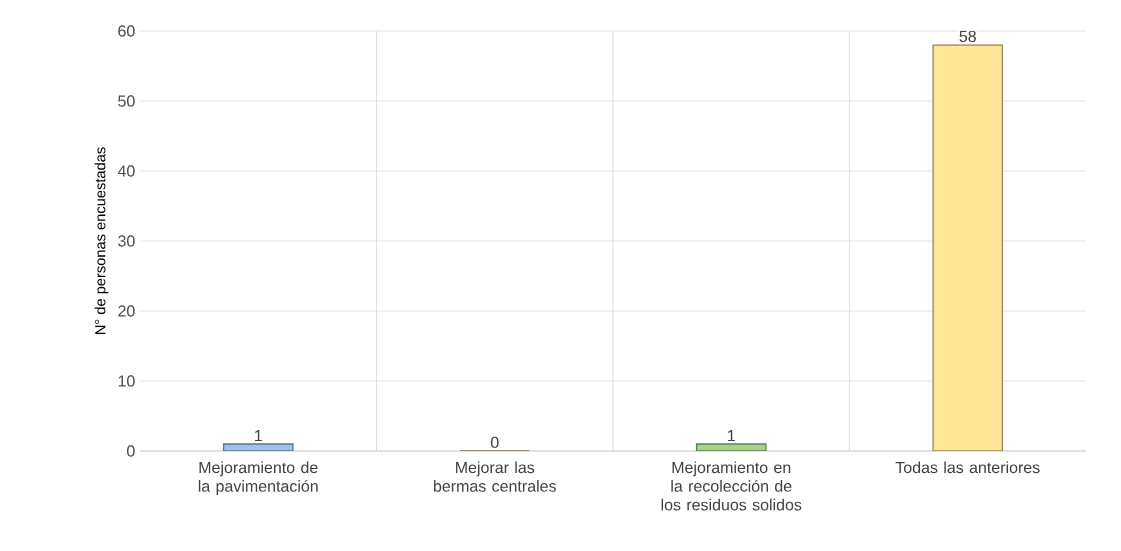 The height and width of the screenshot is (551, 1121). Describe the element at coordinates (967, 36) in the screenshot. I see `data-label: 58` at that location.